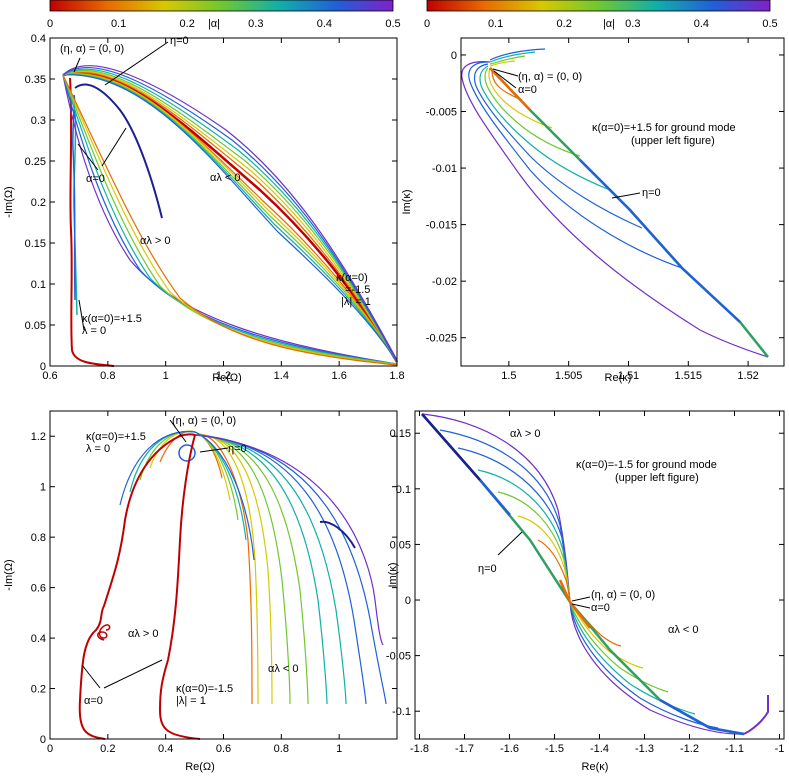  I want to click on tl-ann-kappa-neg: κ(α=0), so click(352, 278).